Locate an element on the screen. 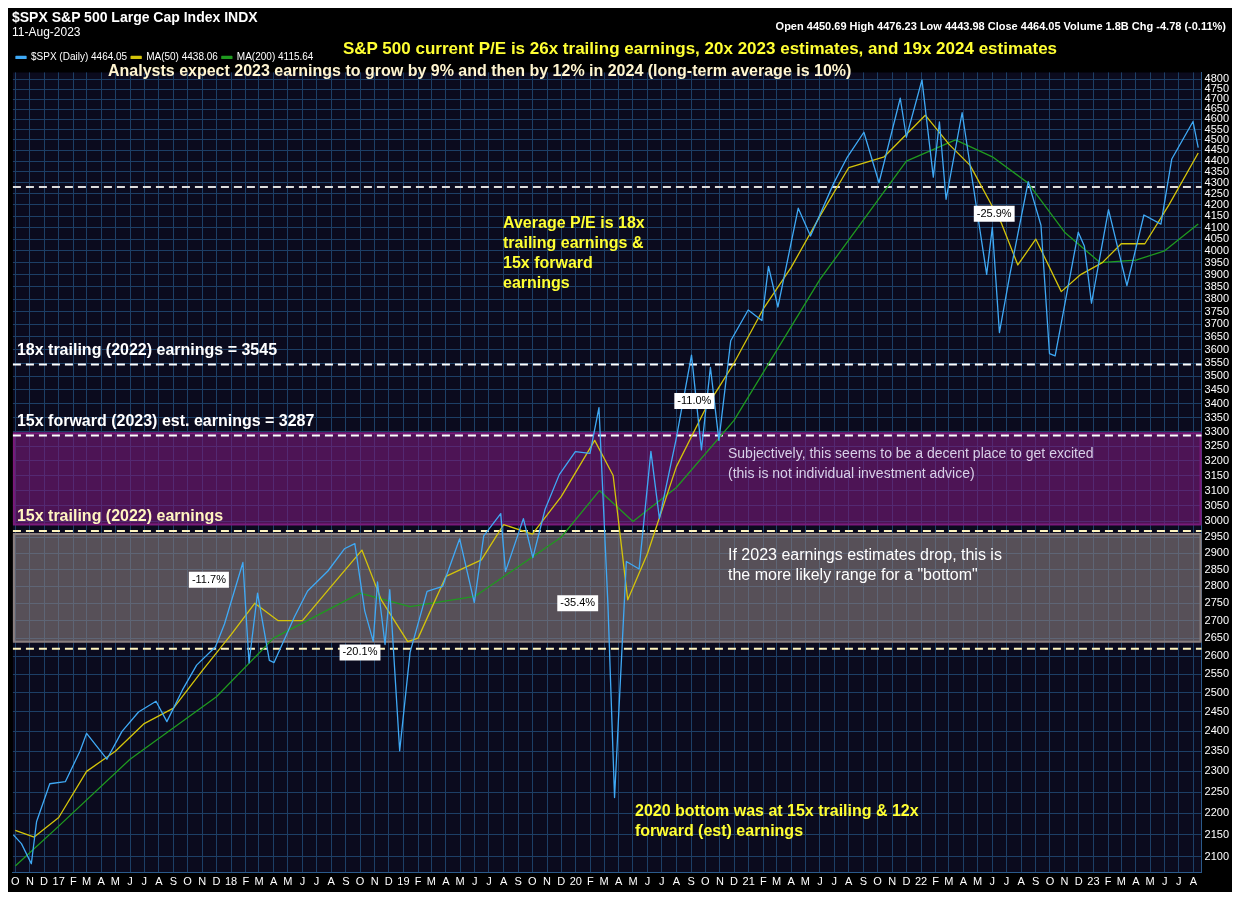  ref-line-label: 15x forward (2023) est. earnings = 3287 is located at coordinates (165, 420).